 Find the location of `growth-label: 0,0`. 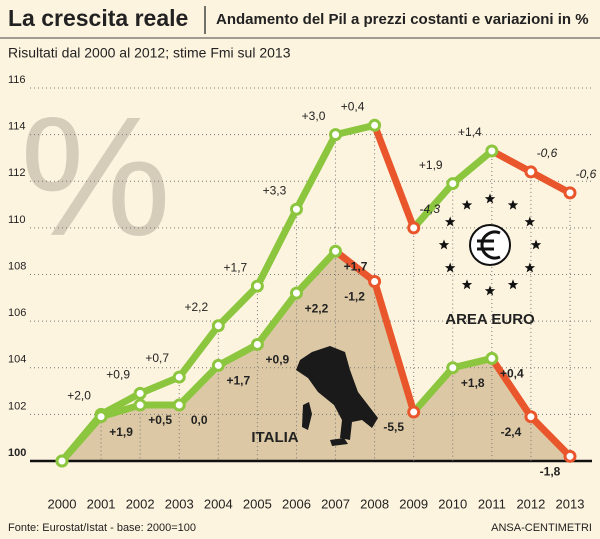

growth-label: 0,0 is located at coordinates (199, 420).